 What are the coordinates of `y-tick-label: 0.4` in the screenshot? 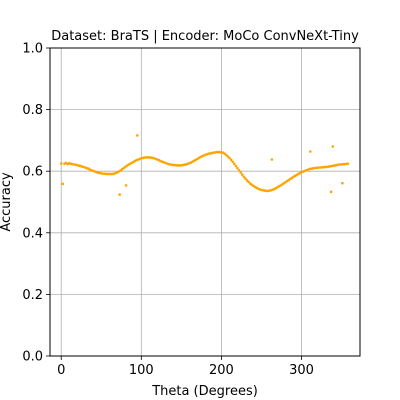 It's located at (32, 233).